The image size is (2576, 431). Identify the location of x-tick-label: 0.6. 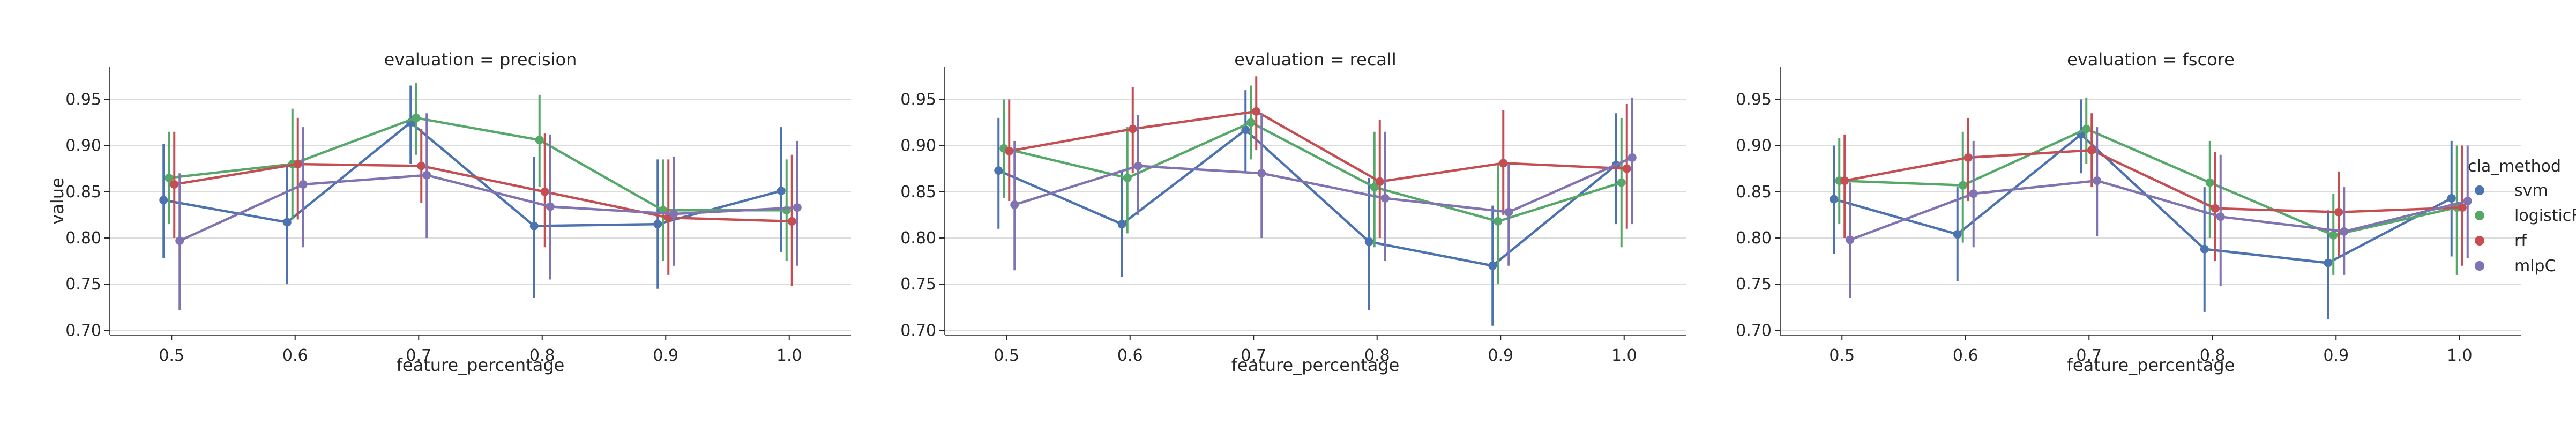
(1130, 355).